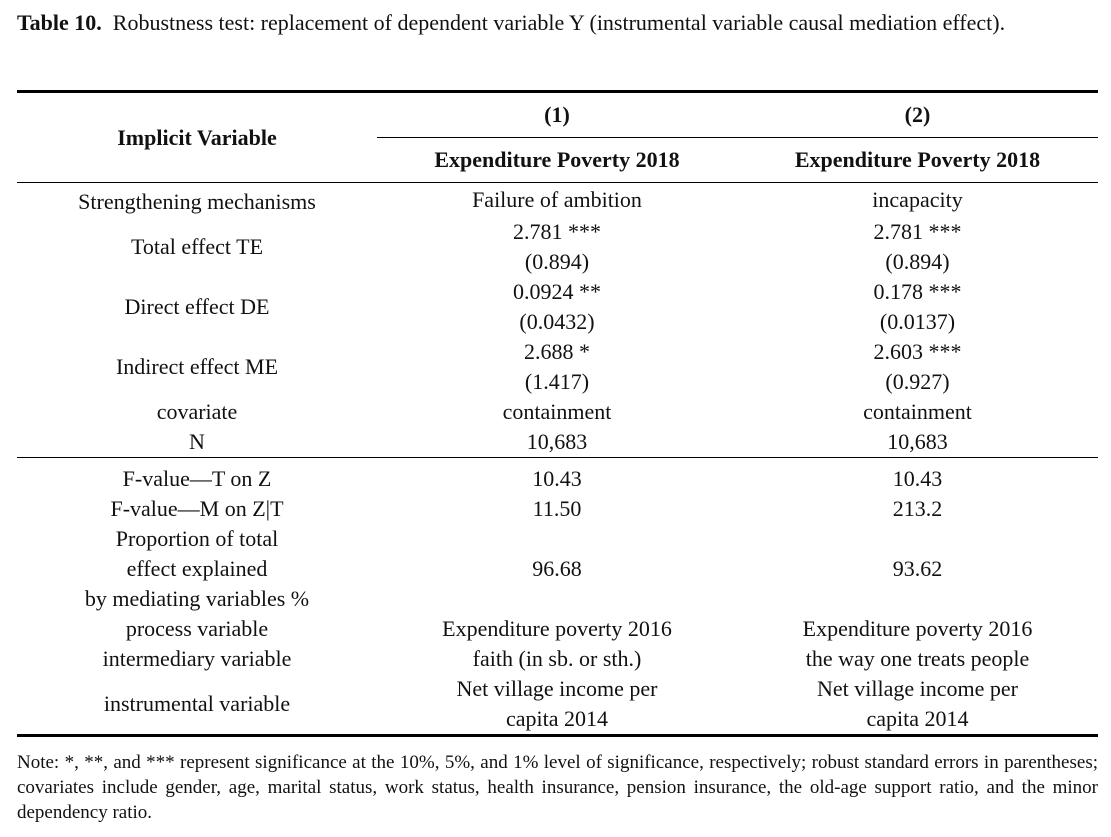  What do you see at coordinates (557, 351) in the screenshot?
I see `col-1-value-line: 2.688 *` at bounding box center [557, 351].